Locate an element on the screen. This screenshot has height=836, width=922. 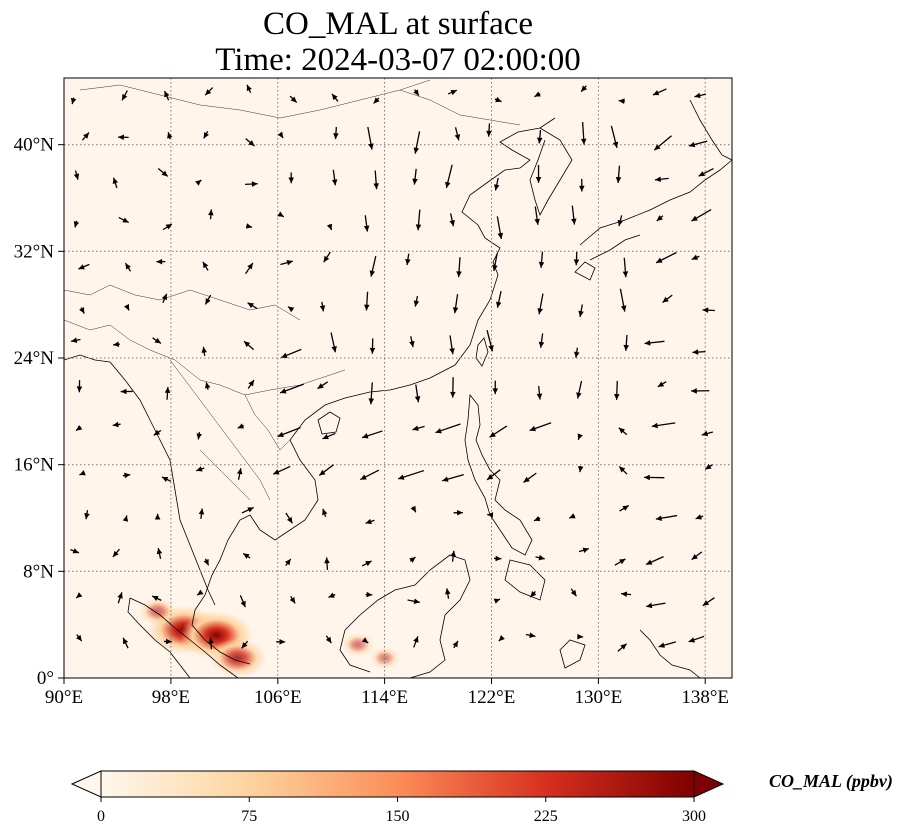
co-hotspot is located at coordinates (358, 644).